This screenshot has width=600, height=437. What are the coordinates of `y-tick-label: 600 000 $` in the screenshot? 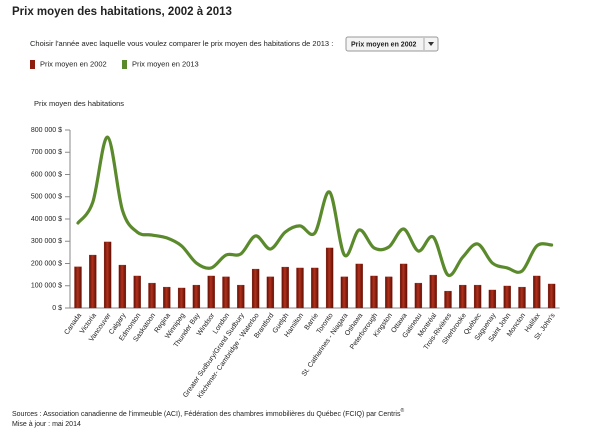 It's located at (46, 174).